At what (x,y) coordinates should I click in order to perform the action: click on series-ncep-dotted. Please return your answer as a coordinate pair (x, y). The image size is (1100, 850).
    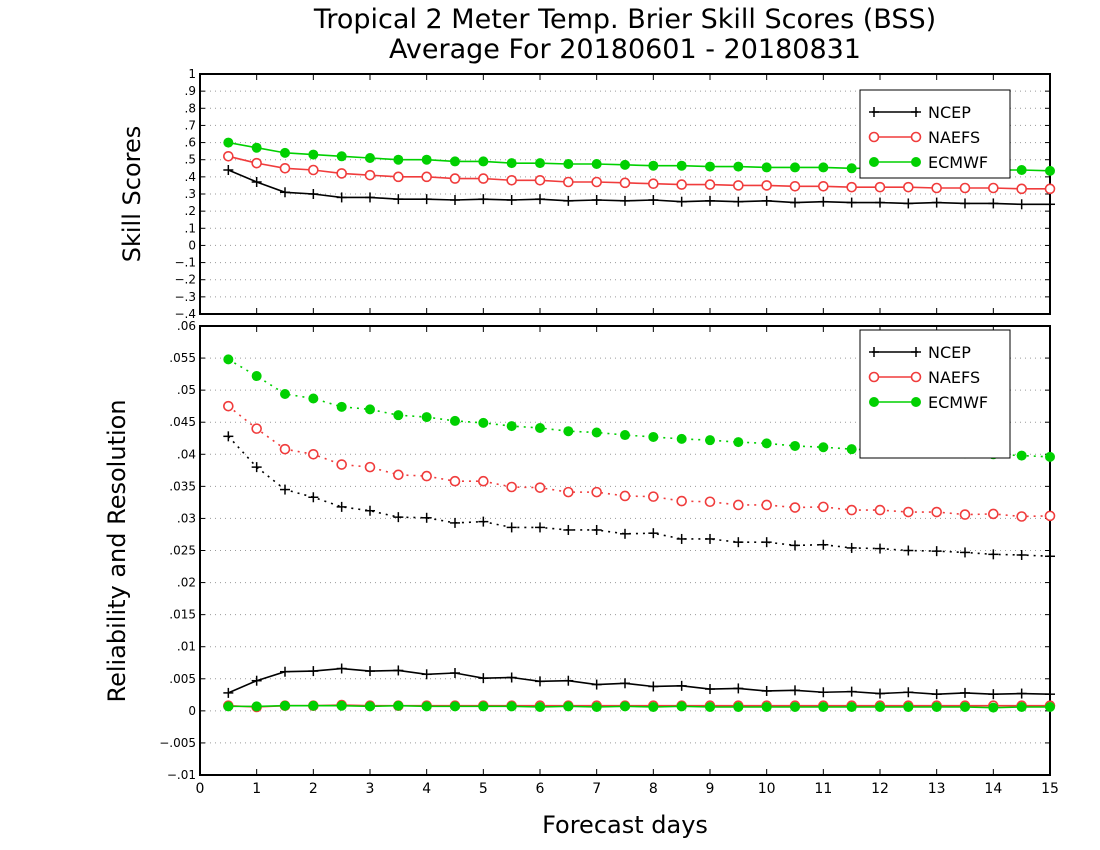
    Looking at the image, I should click on (639, 496).